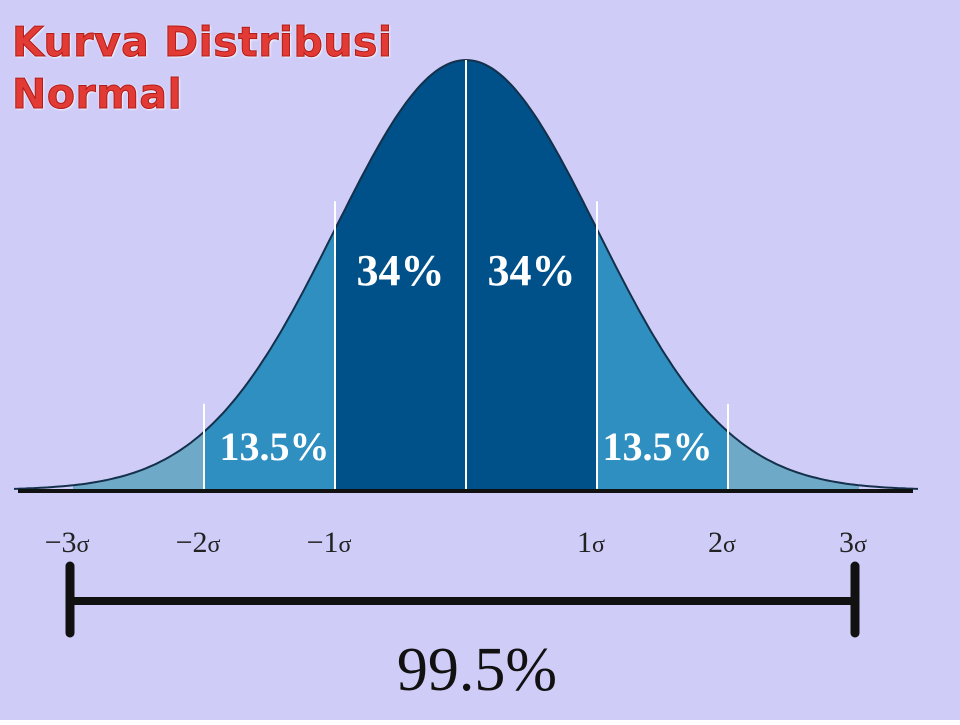 The height and width of the screenshot is (725, 960). Describe the element at coordinates (591, 542) in the screenshot. I see `tick-label: 1σ` at that location.